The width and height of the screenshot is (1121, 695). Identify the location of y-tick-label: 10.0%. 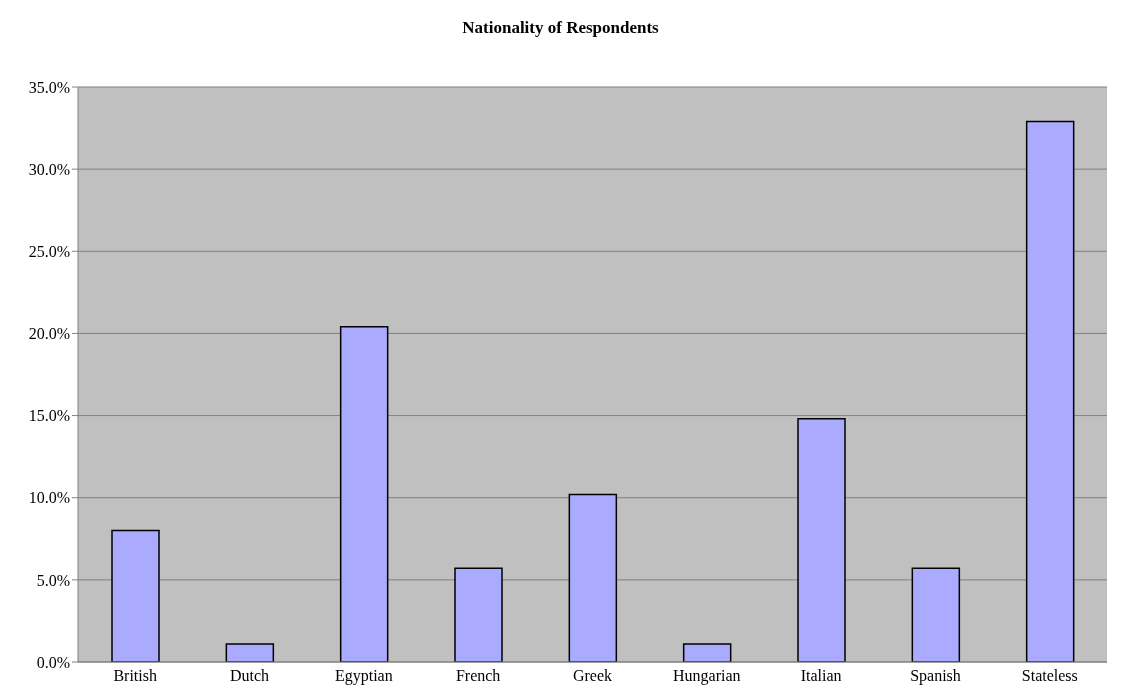
(49, 498).